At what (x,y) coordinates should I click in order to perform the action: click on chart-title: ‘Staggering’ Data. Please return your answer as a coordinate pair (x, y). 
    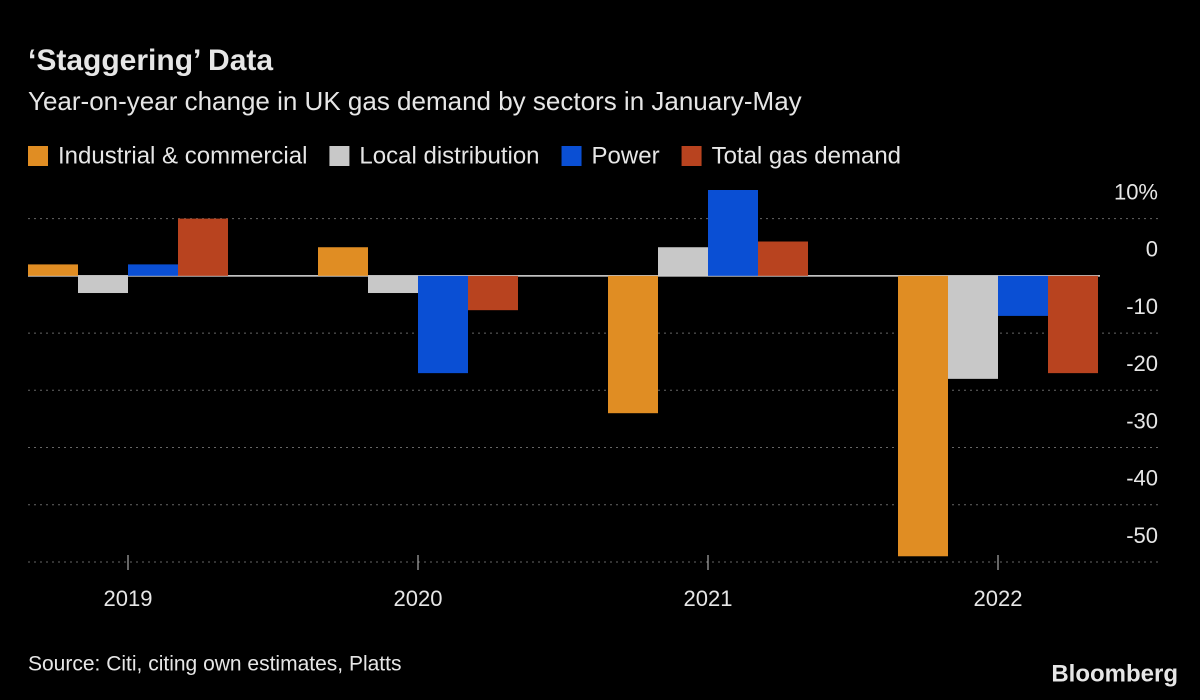
    Looking at the image, I should click on (150, 60).